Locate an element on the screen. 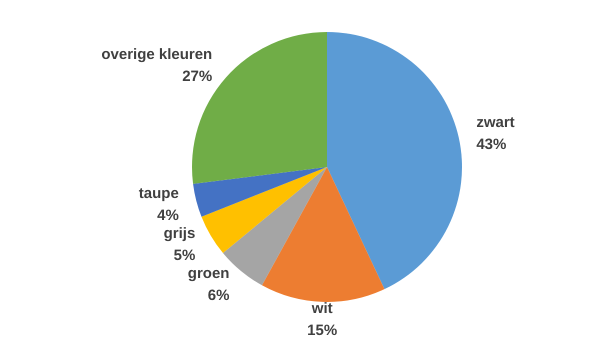 The width and height of the screenshot is (605, 342). slice-label: wit is located at coordinates (321, 309).